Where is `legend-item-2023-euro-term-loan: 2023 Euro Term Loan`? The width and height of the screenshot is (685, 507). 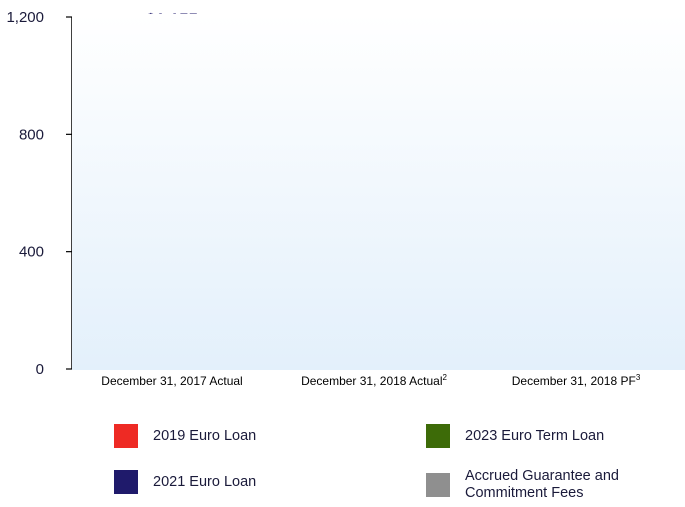
legend-item-2023-euro-term-loan: 2023 Euro Term Loan is located at coordinates (515, 436).